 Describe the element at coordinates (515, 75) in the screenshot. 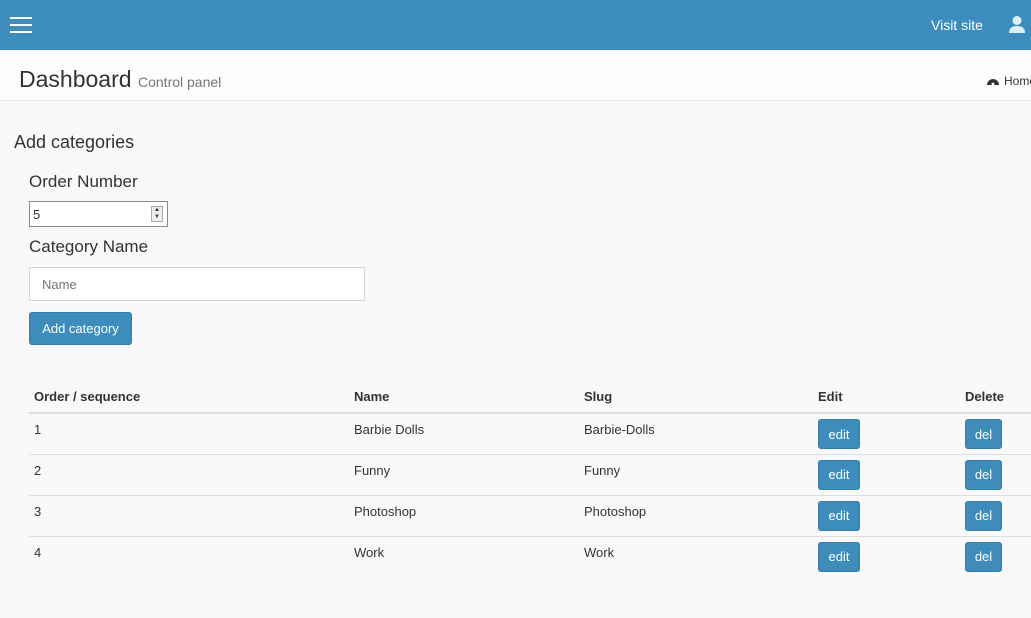

I see `content-header: Dashboard Control panel Home` at that location.